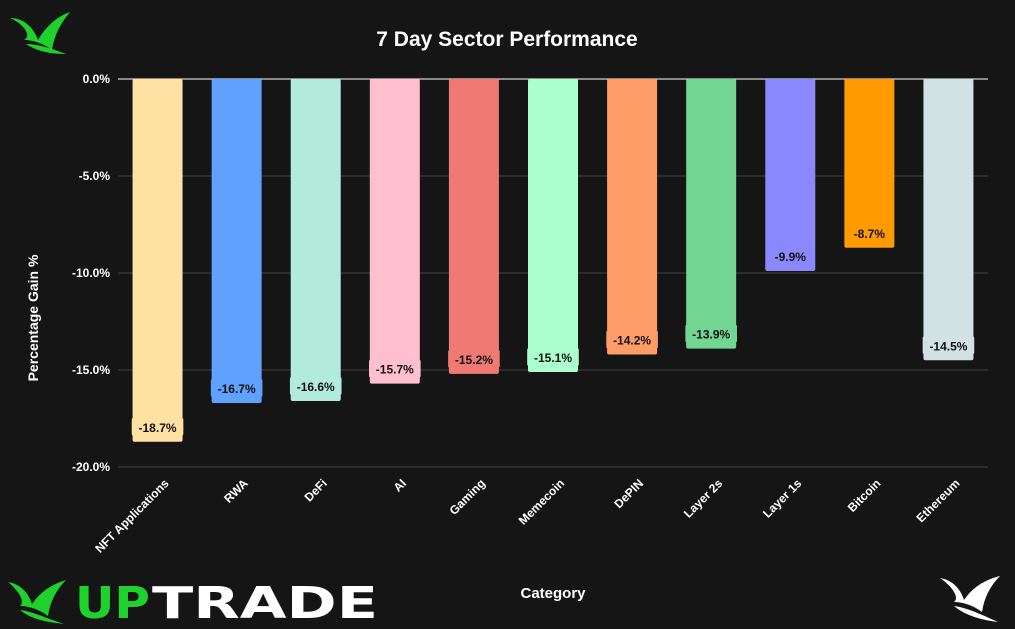  I want to click on data-label: -15.7%, so click(395, 370).